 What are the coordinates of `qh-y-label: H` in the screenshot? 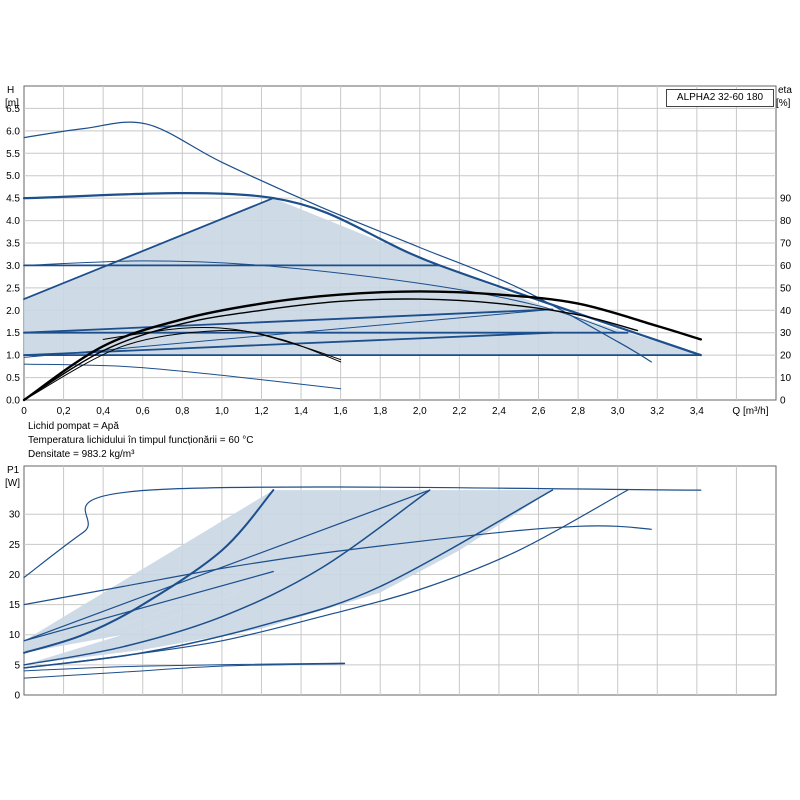 It's located at (10, 90).